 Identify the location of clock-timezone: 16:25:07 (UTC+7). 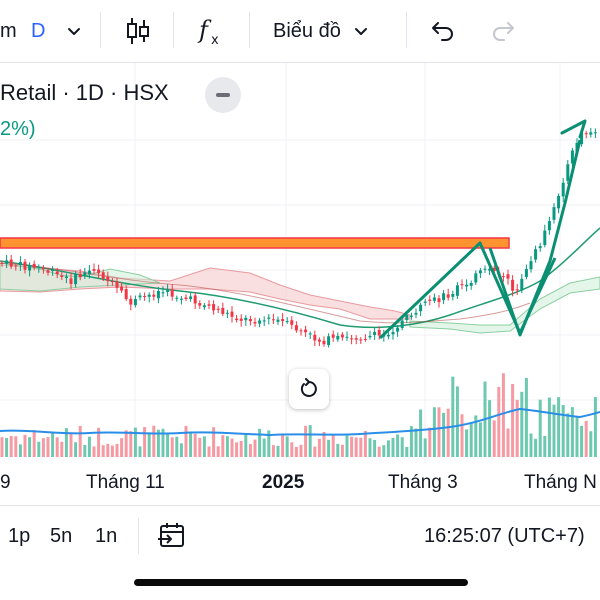
(504, 535).